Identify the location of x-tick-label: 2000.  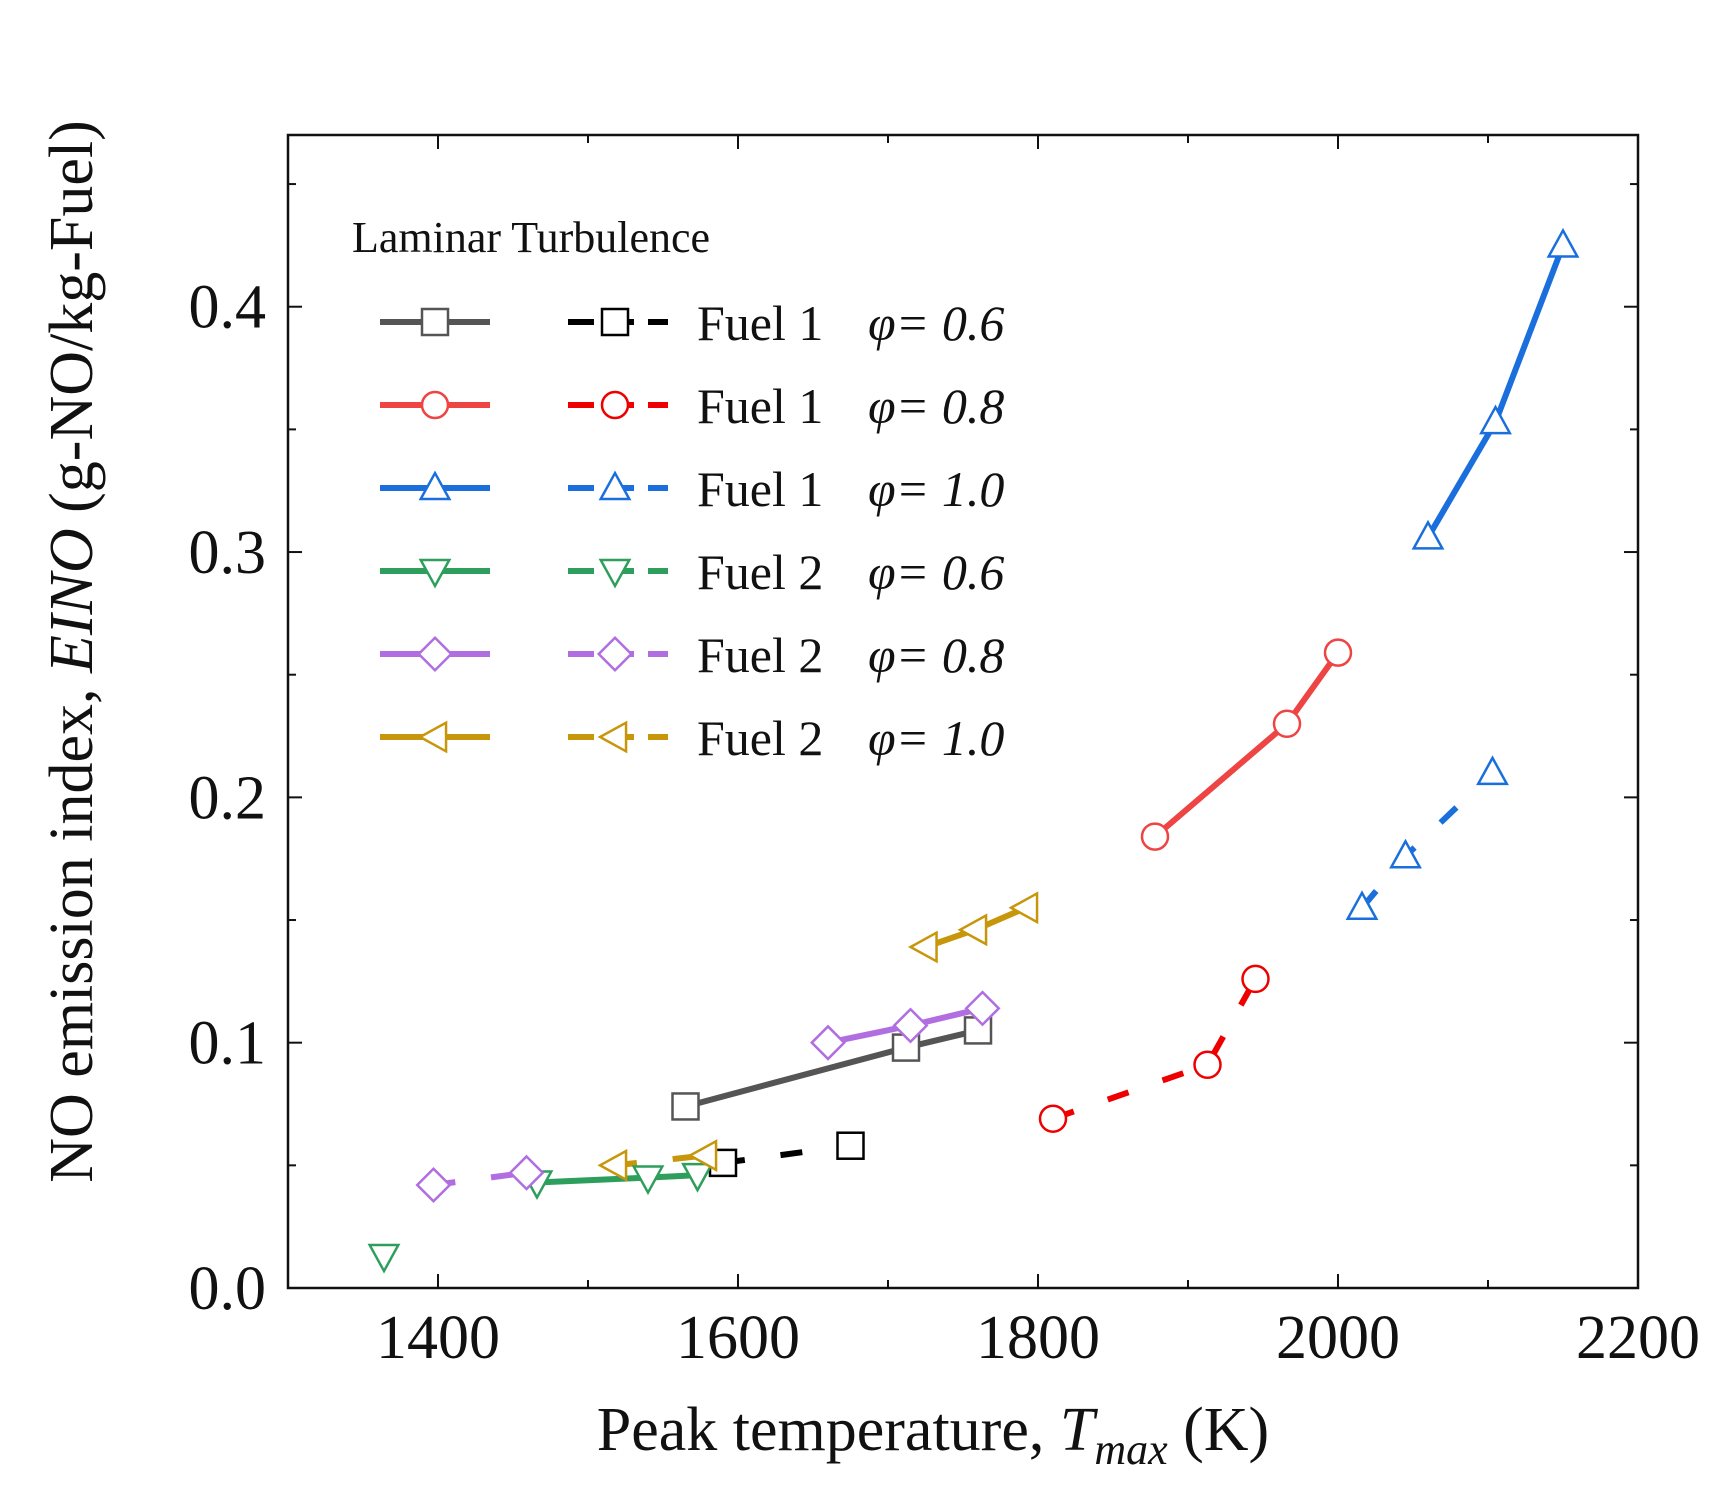
(1338, 1338).